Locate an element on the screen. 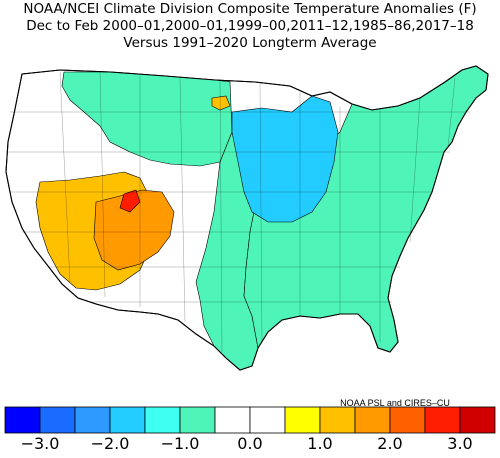 This screenshot has height=458, width=500. colorbar-tick-label: 2.0 is located at coordinates (390, 443).